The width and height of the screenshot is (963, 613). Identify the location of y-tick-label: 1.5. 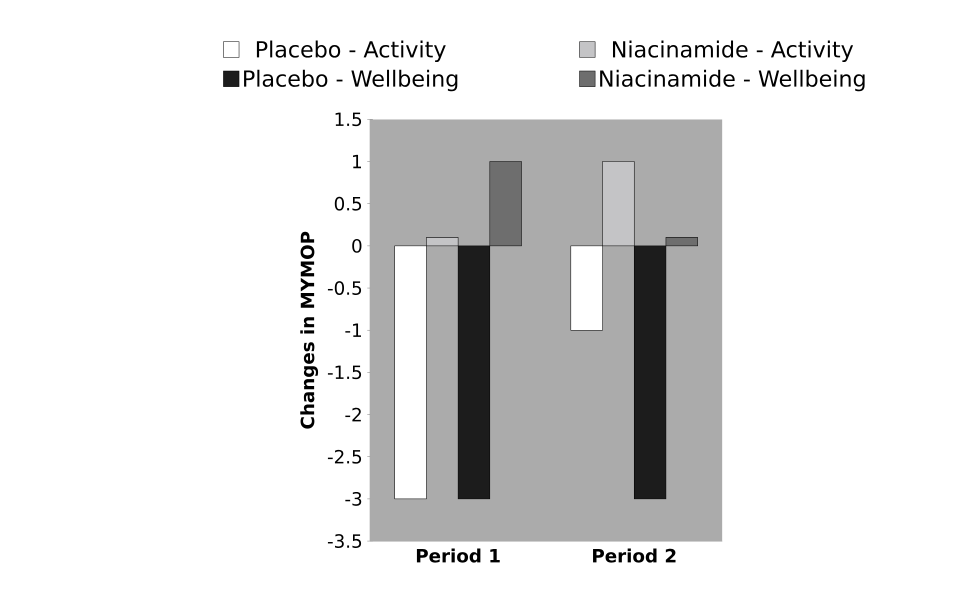
(349, 119).